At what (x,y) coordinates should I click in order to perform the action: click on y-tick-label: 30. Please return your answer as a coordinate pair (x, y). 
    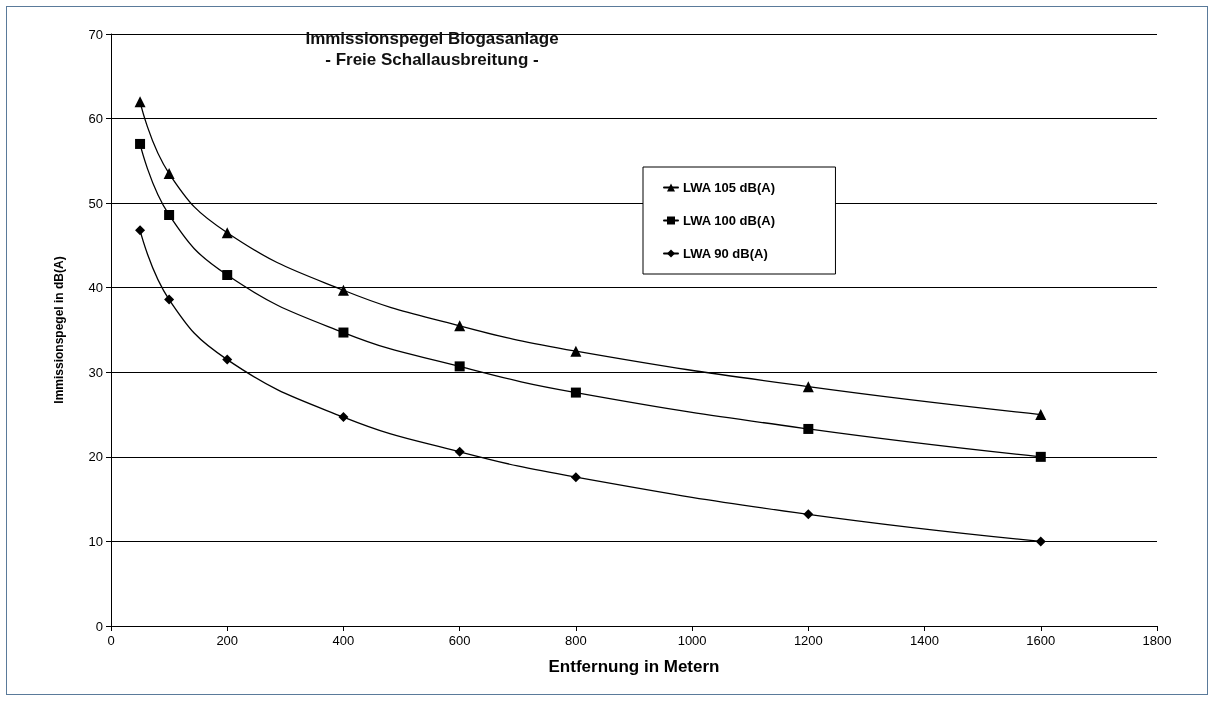
    Looking at the image, I should click on (95, 372).